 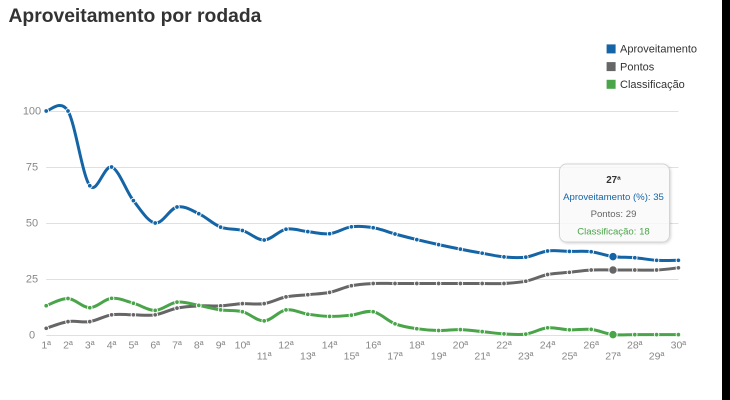 What do you see at coordinates (652, 85) in the screenshot?
I see `svg-text: Classificação` at bounding box center [652, 85].